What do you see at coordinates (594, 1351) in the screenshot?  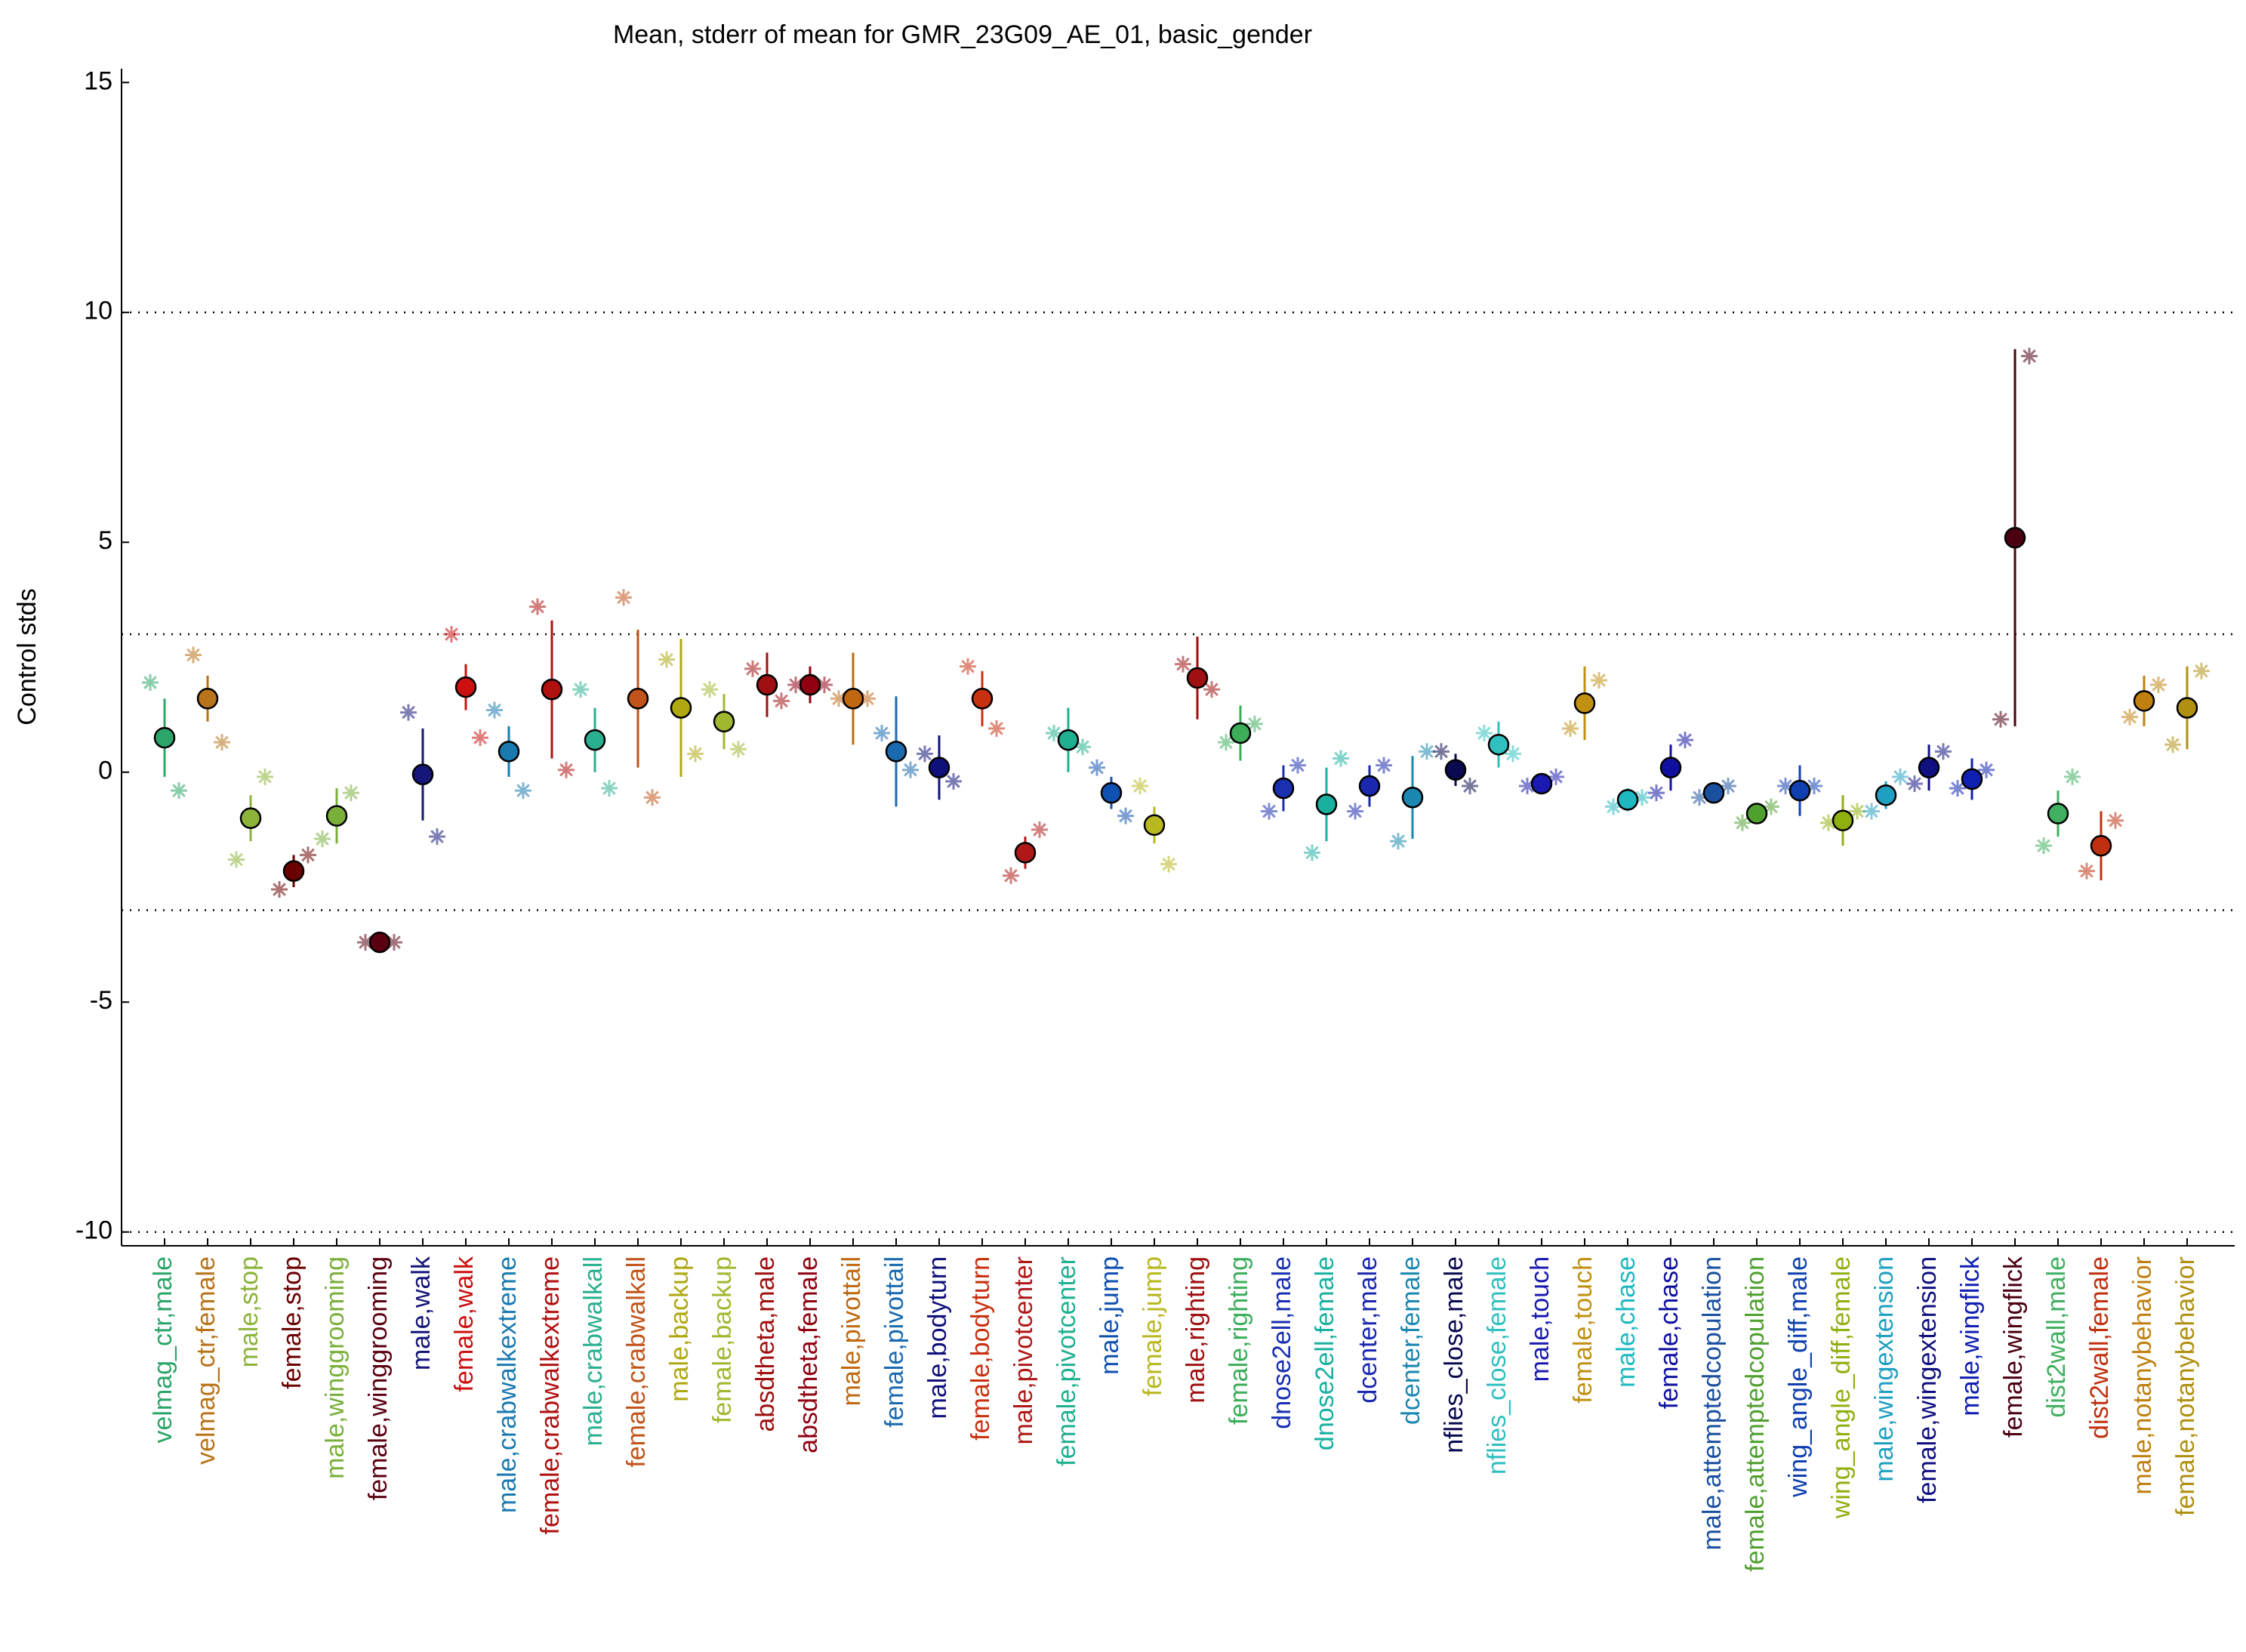 I see `x-tick-label: male,crabwalkall` at bounding box center [594, 1351].